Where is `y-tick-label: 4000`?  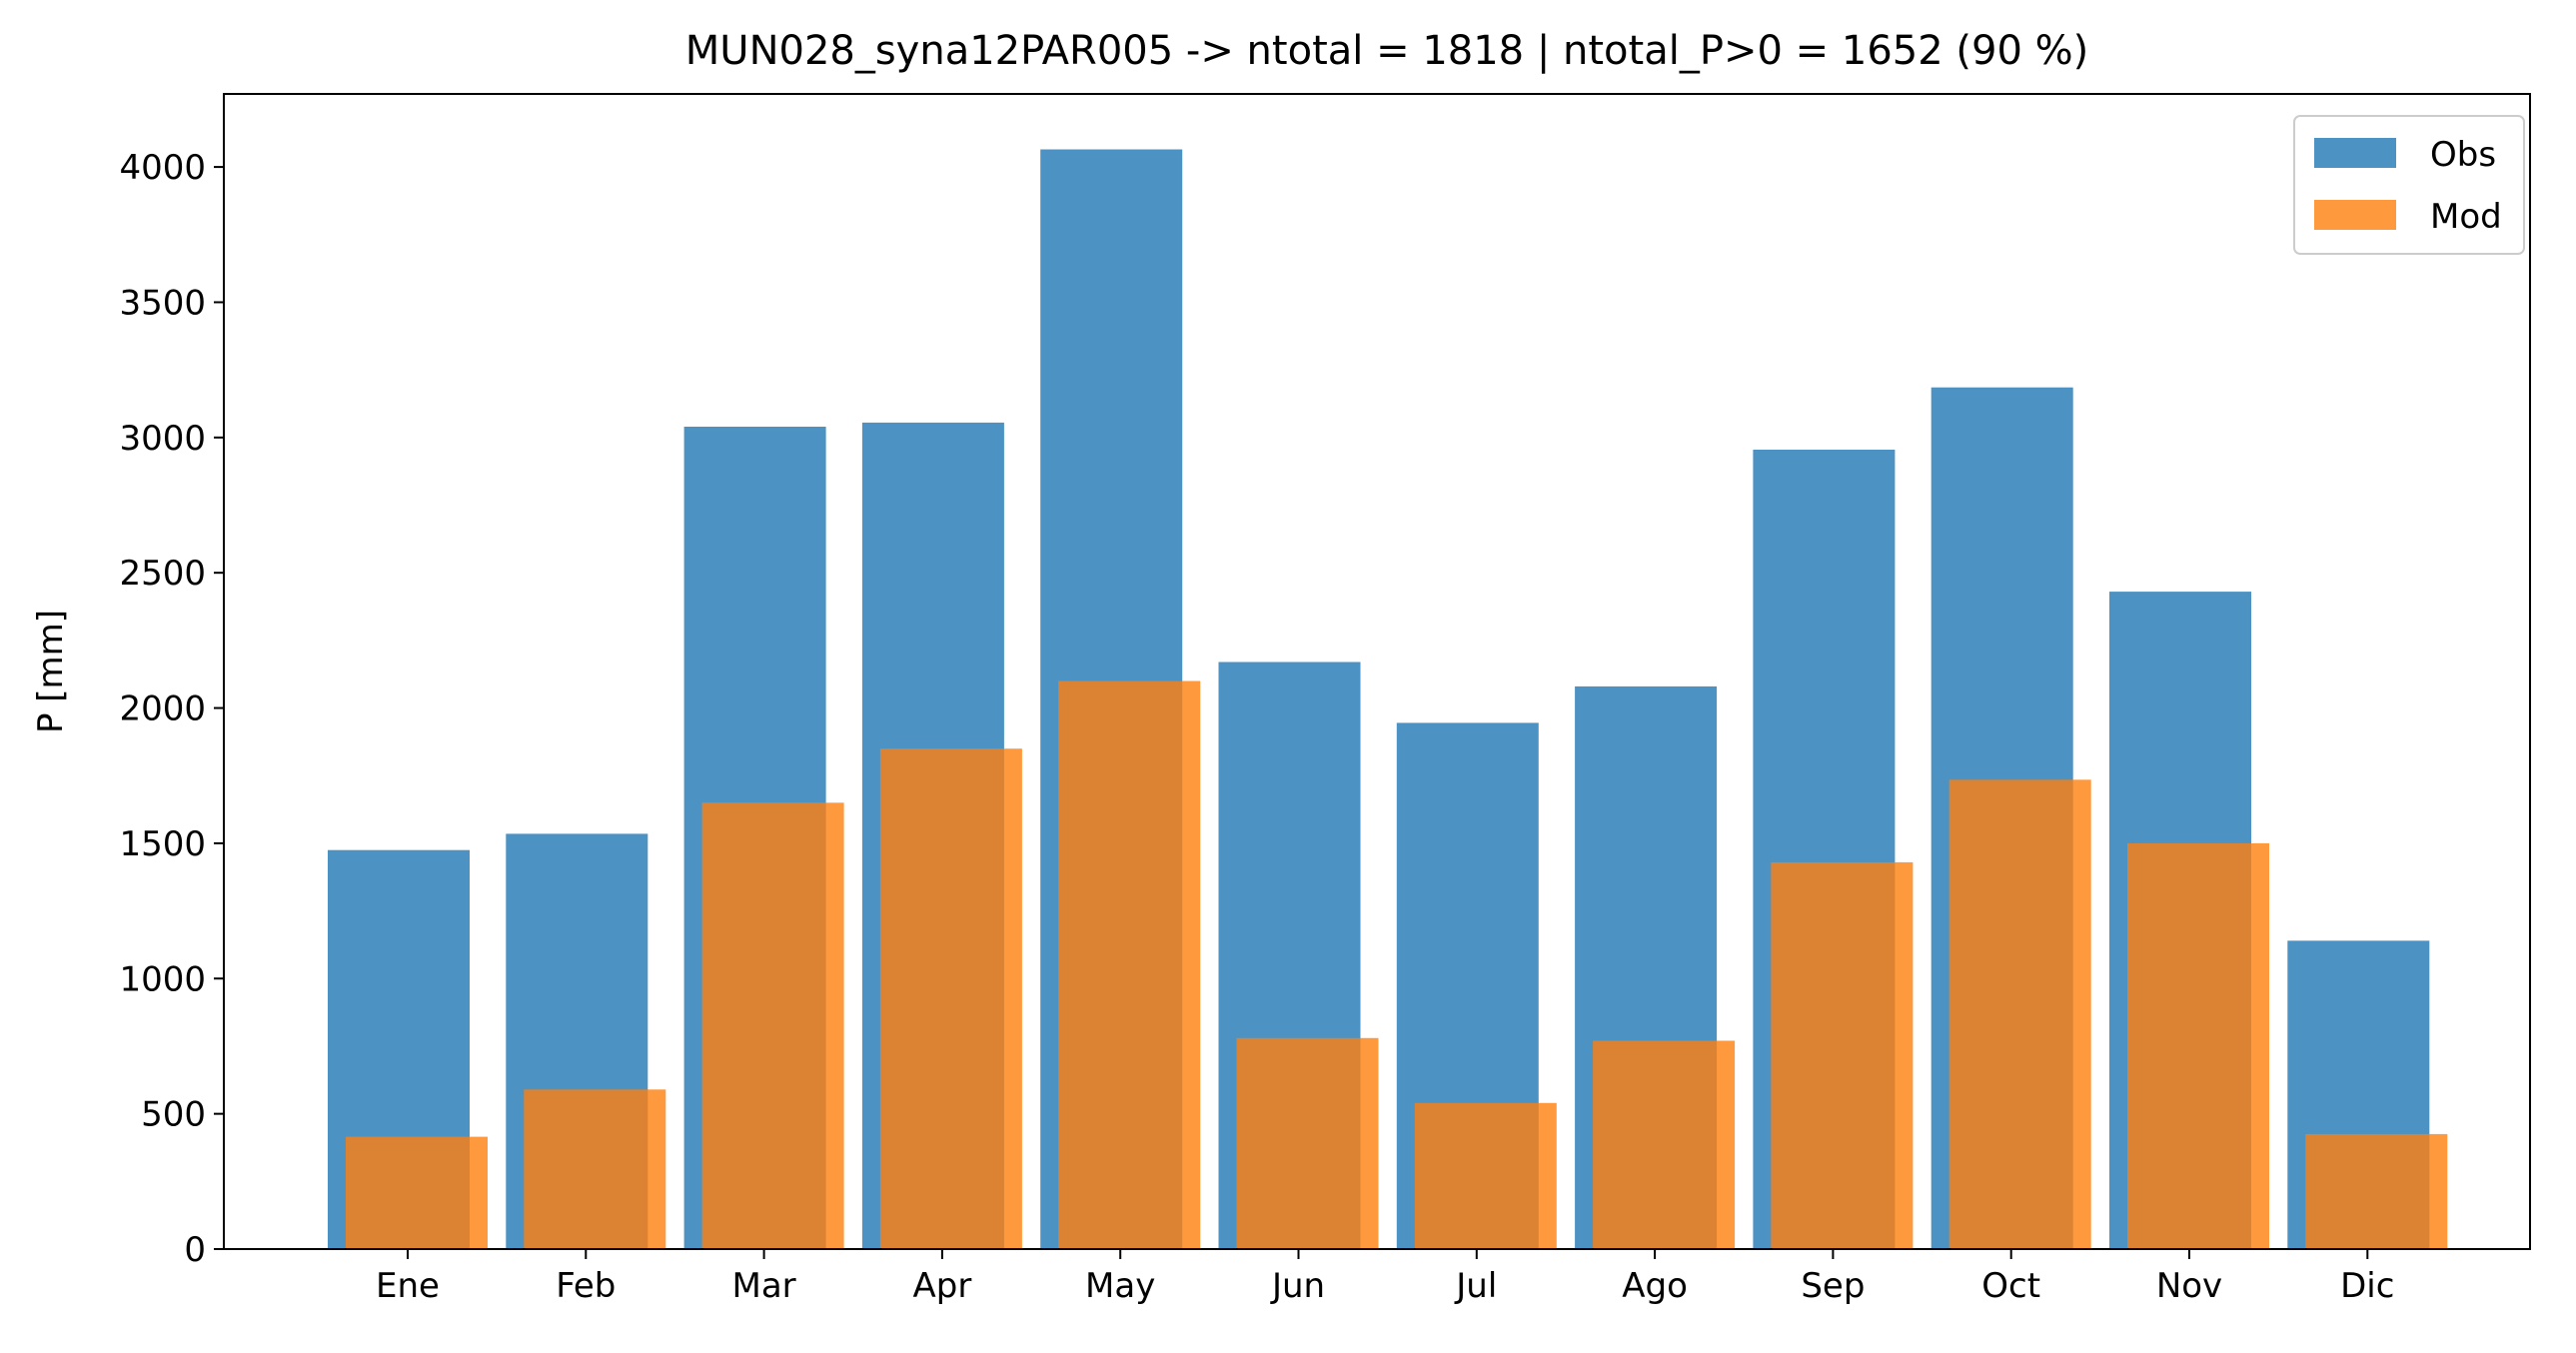
y-tick-label: 4000 is located at coordinates (162, 168).